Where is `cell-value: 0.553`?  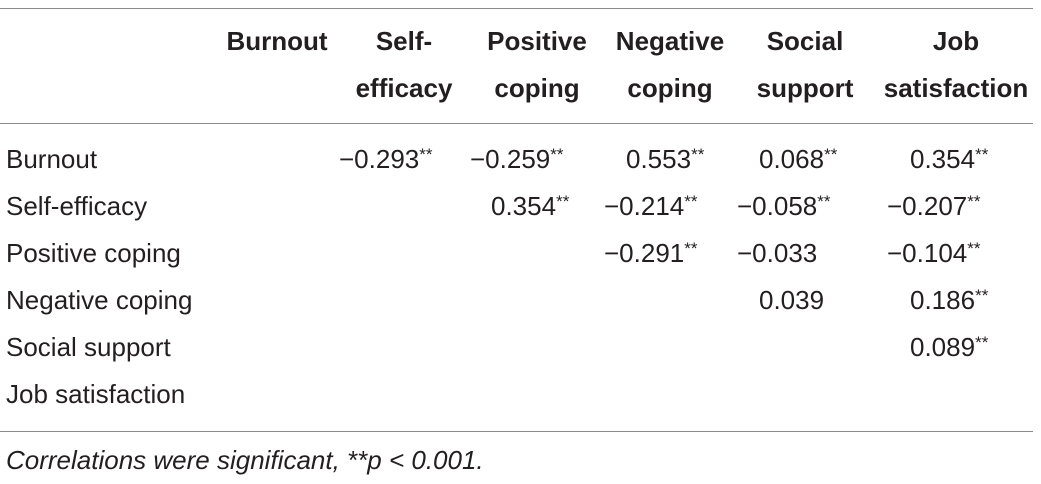
cell-value: 0.553 is located at coordinates (659, 159).